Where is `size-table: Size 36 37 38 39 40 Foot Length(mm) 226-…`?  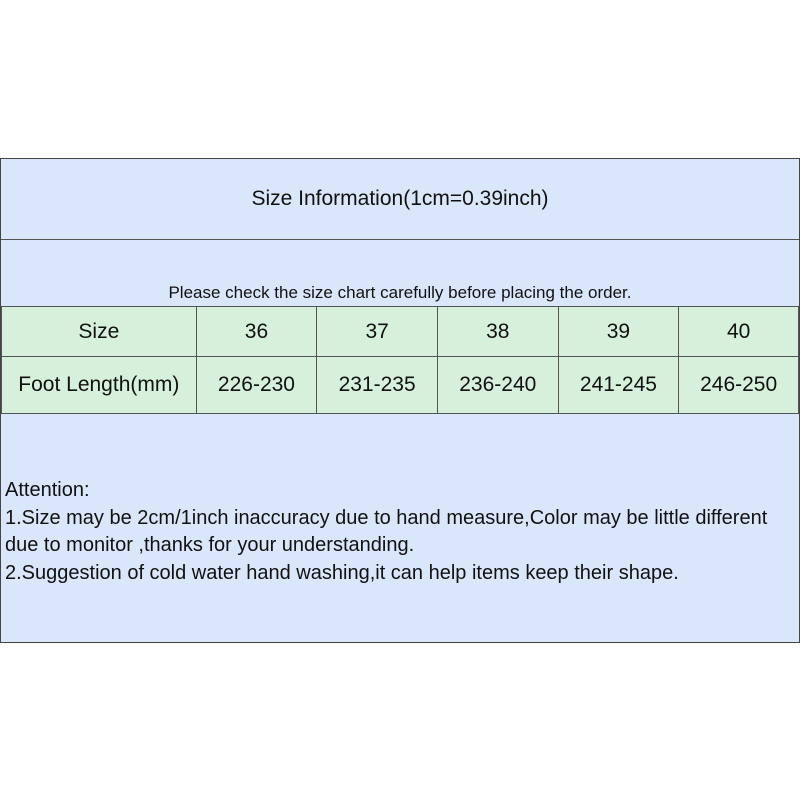
size-table: Size 36 37 38 39 40 Foot Length(mm) 226-… is located at coordinates (400, 360).